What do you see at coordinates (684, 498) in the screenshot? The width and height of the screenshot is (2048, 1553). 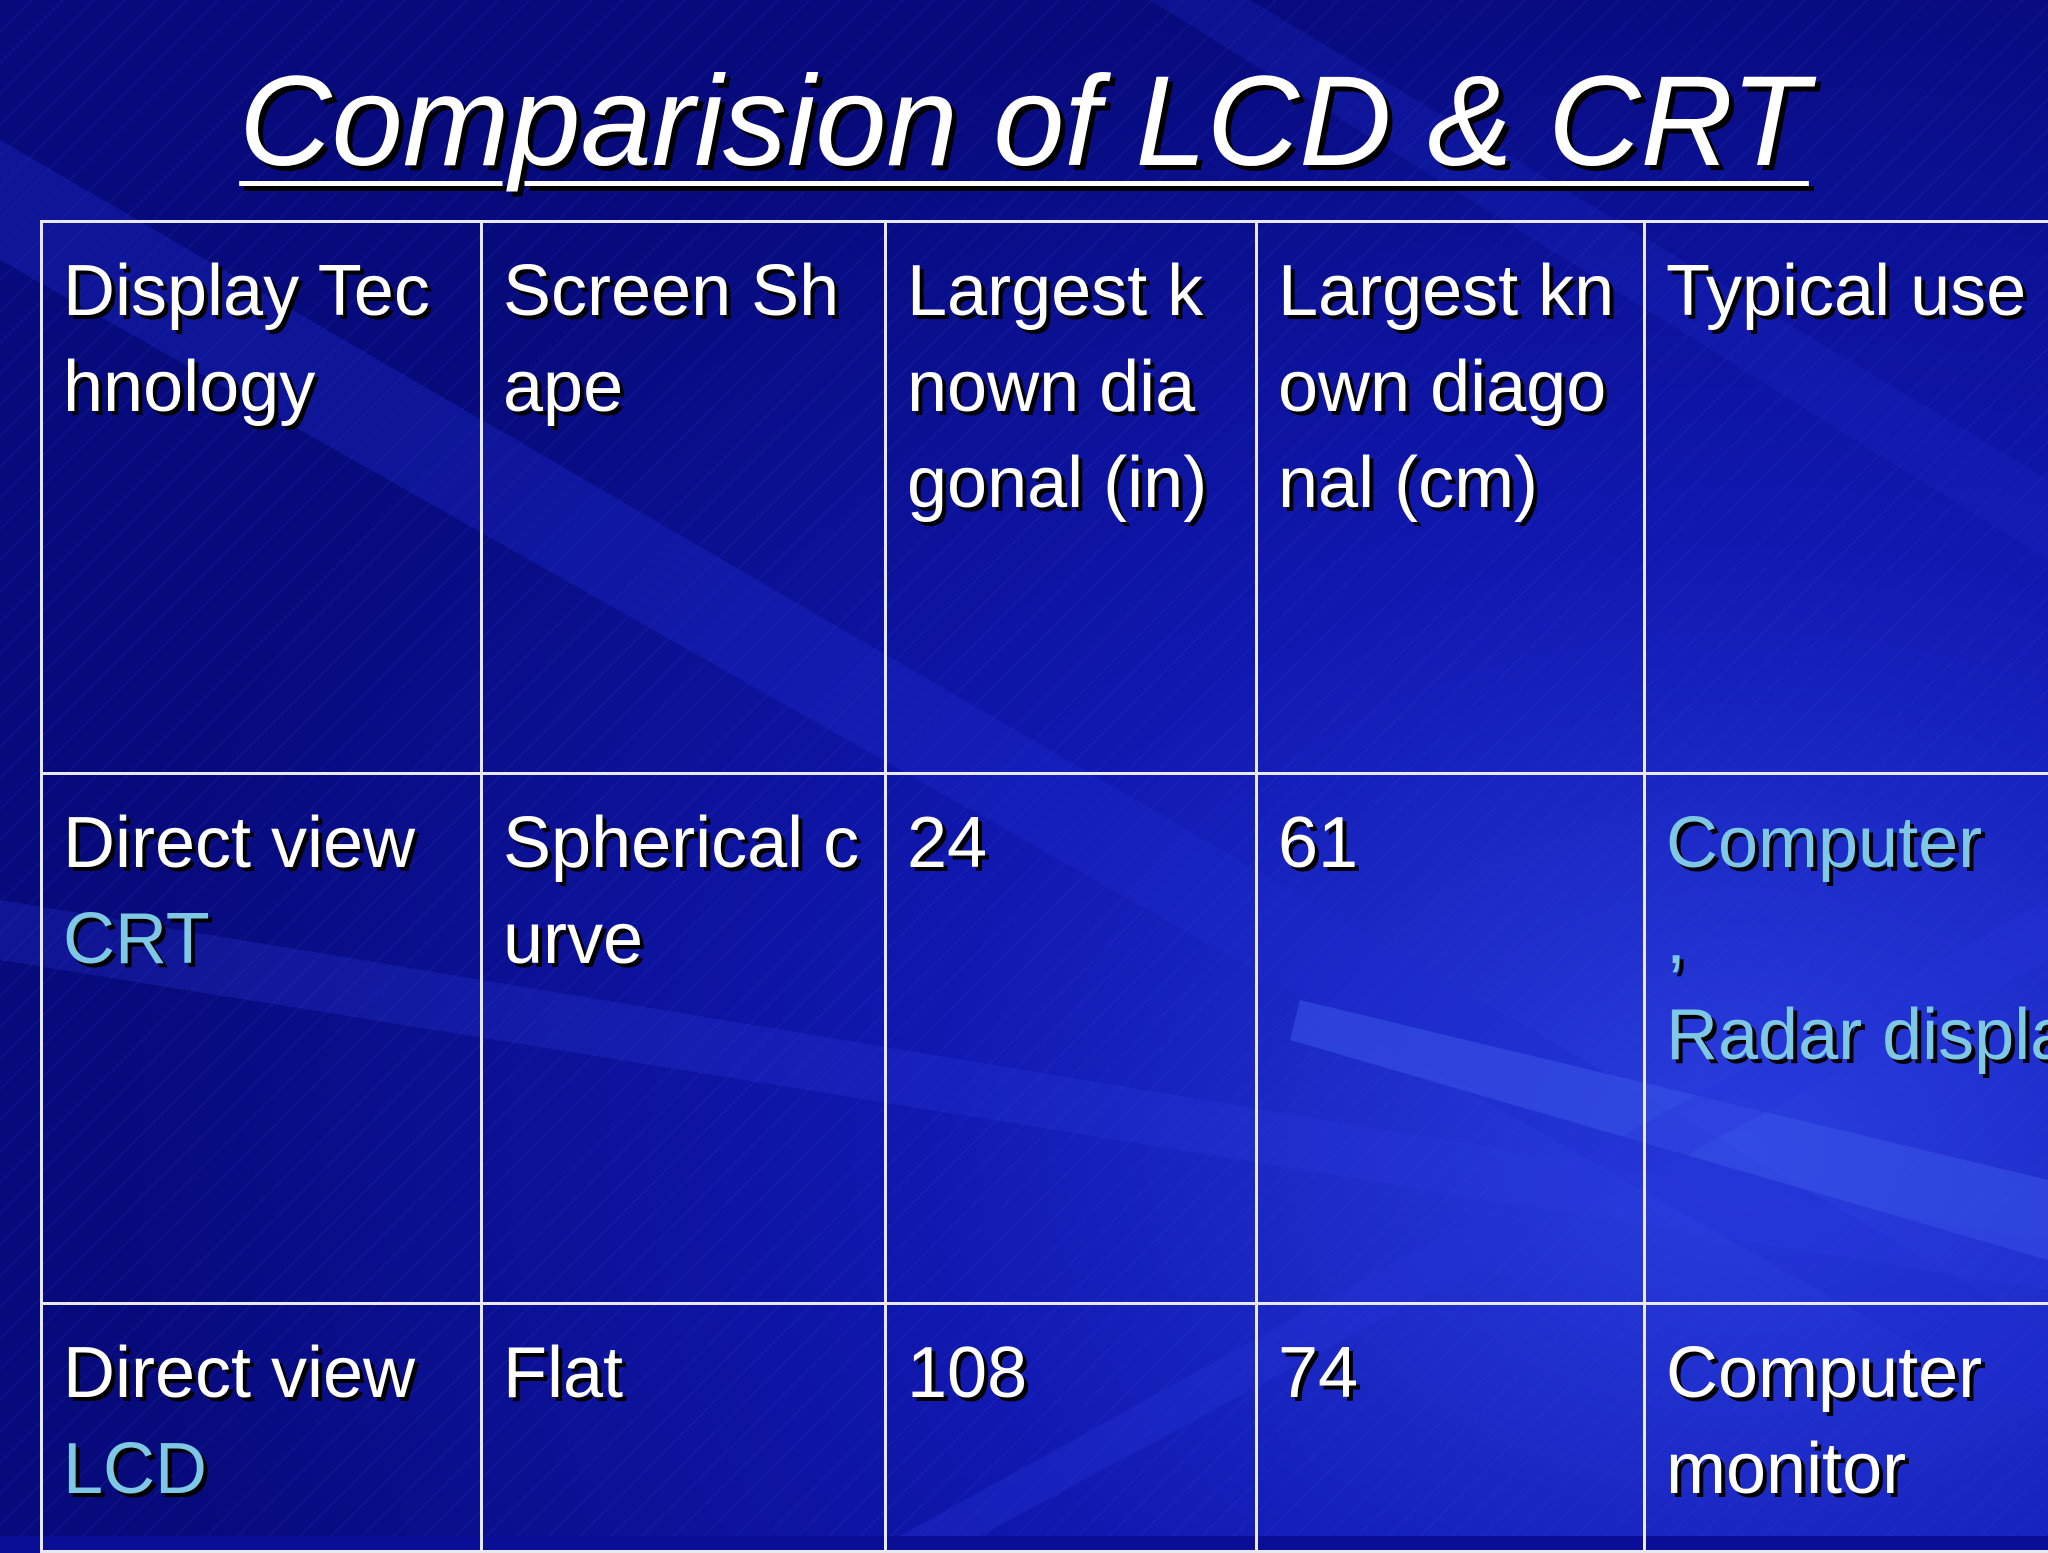 I see `header-screen-shape: Screen Shape` at bounding box center [684, 498].